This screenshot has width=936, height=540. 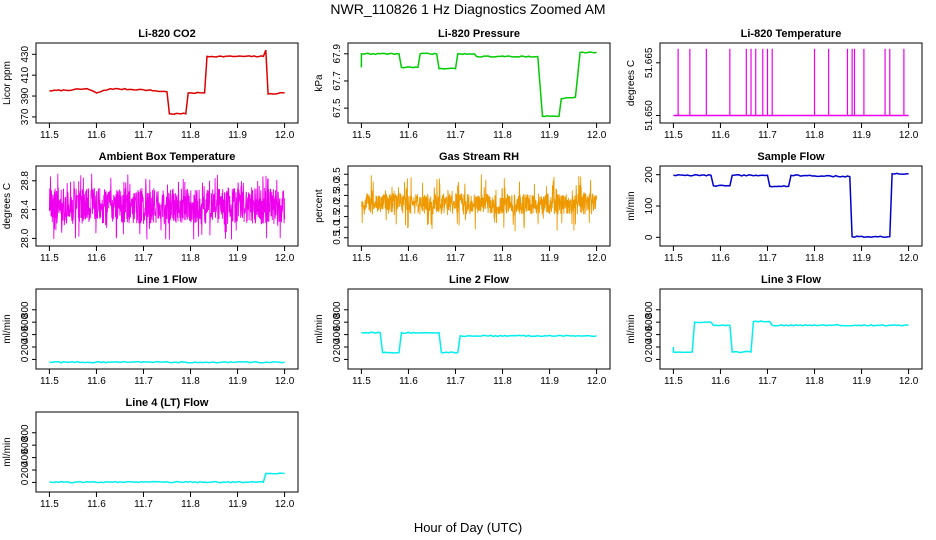 I want to click on y-tick-label: 67.9, so click(x=337, y=54).